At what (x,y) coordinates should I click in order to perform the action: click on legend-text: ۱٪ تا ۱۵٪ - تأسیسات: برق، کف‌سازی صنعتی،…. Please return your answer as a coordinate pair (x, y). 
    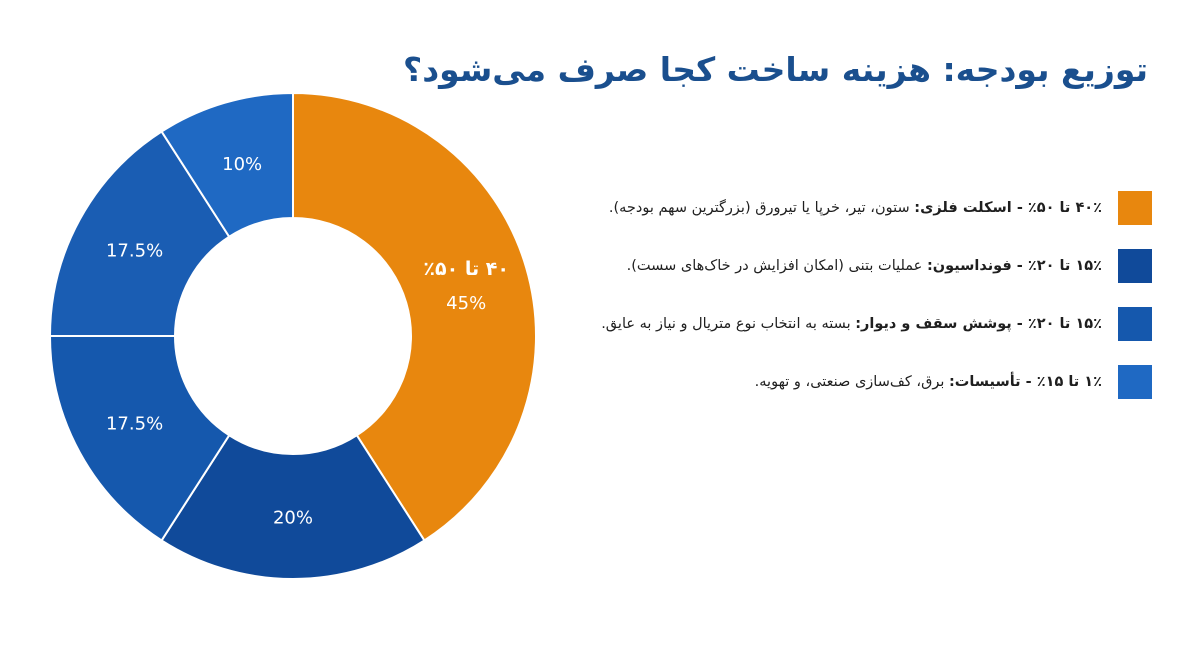
    Looking at the image, I should click on (928, 382).